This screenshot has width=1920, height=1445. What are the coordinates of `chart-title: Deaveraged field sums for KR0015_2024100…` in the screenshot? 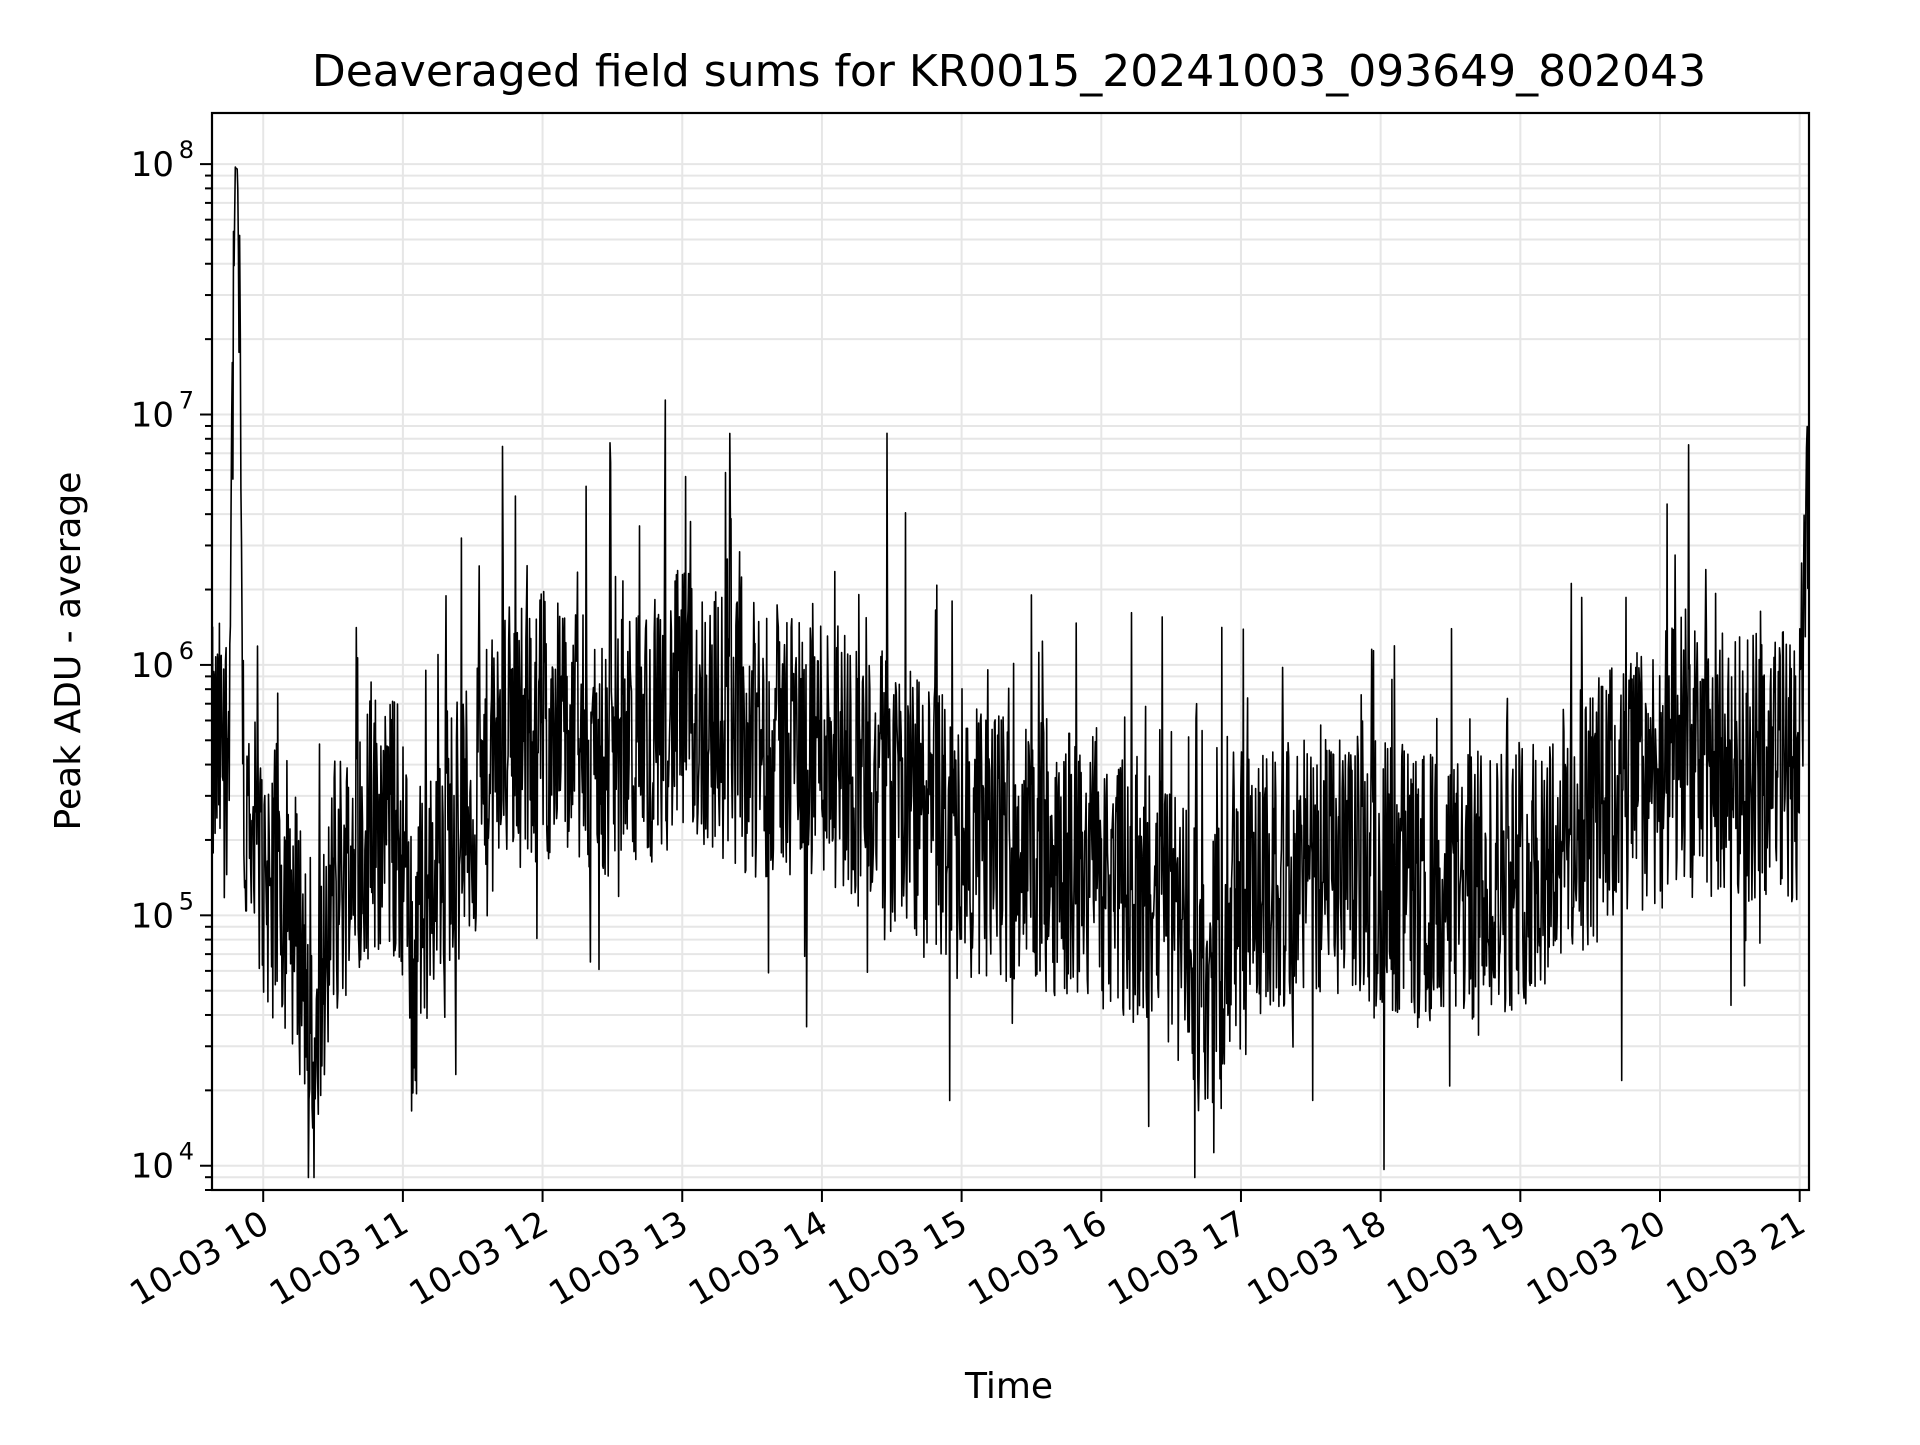 It's located at (1009, 71).